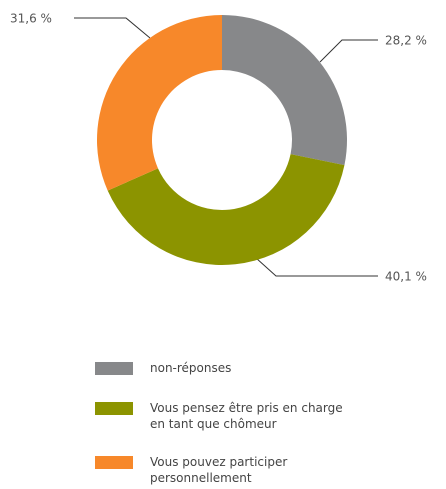 The height and width of the screenshot is (489, 446). Describe the element at coordinates (406, 41) in the screenshot. I see `value-label: 28,2 %` at that location.